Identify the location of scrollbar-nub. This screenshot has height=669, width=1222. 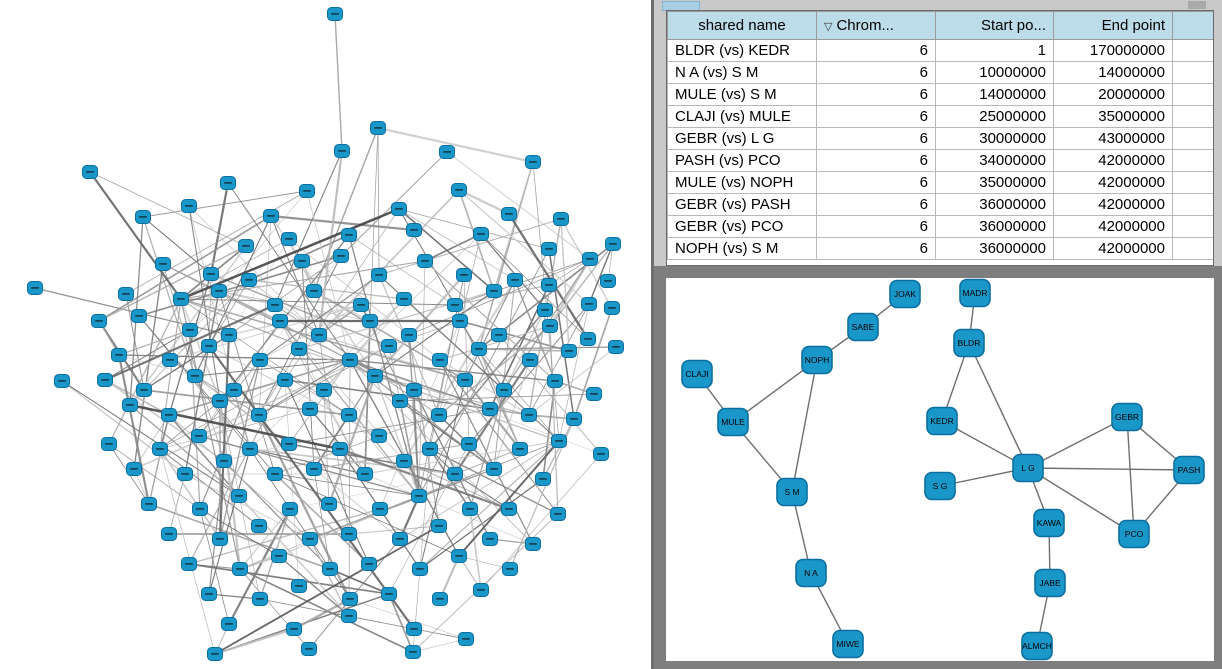
(1197, 5).